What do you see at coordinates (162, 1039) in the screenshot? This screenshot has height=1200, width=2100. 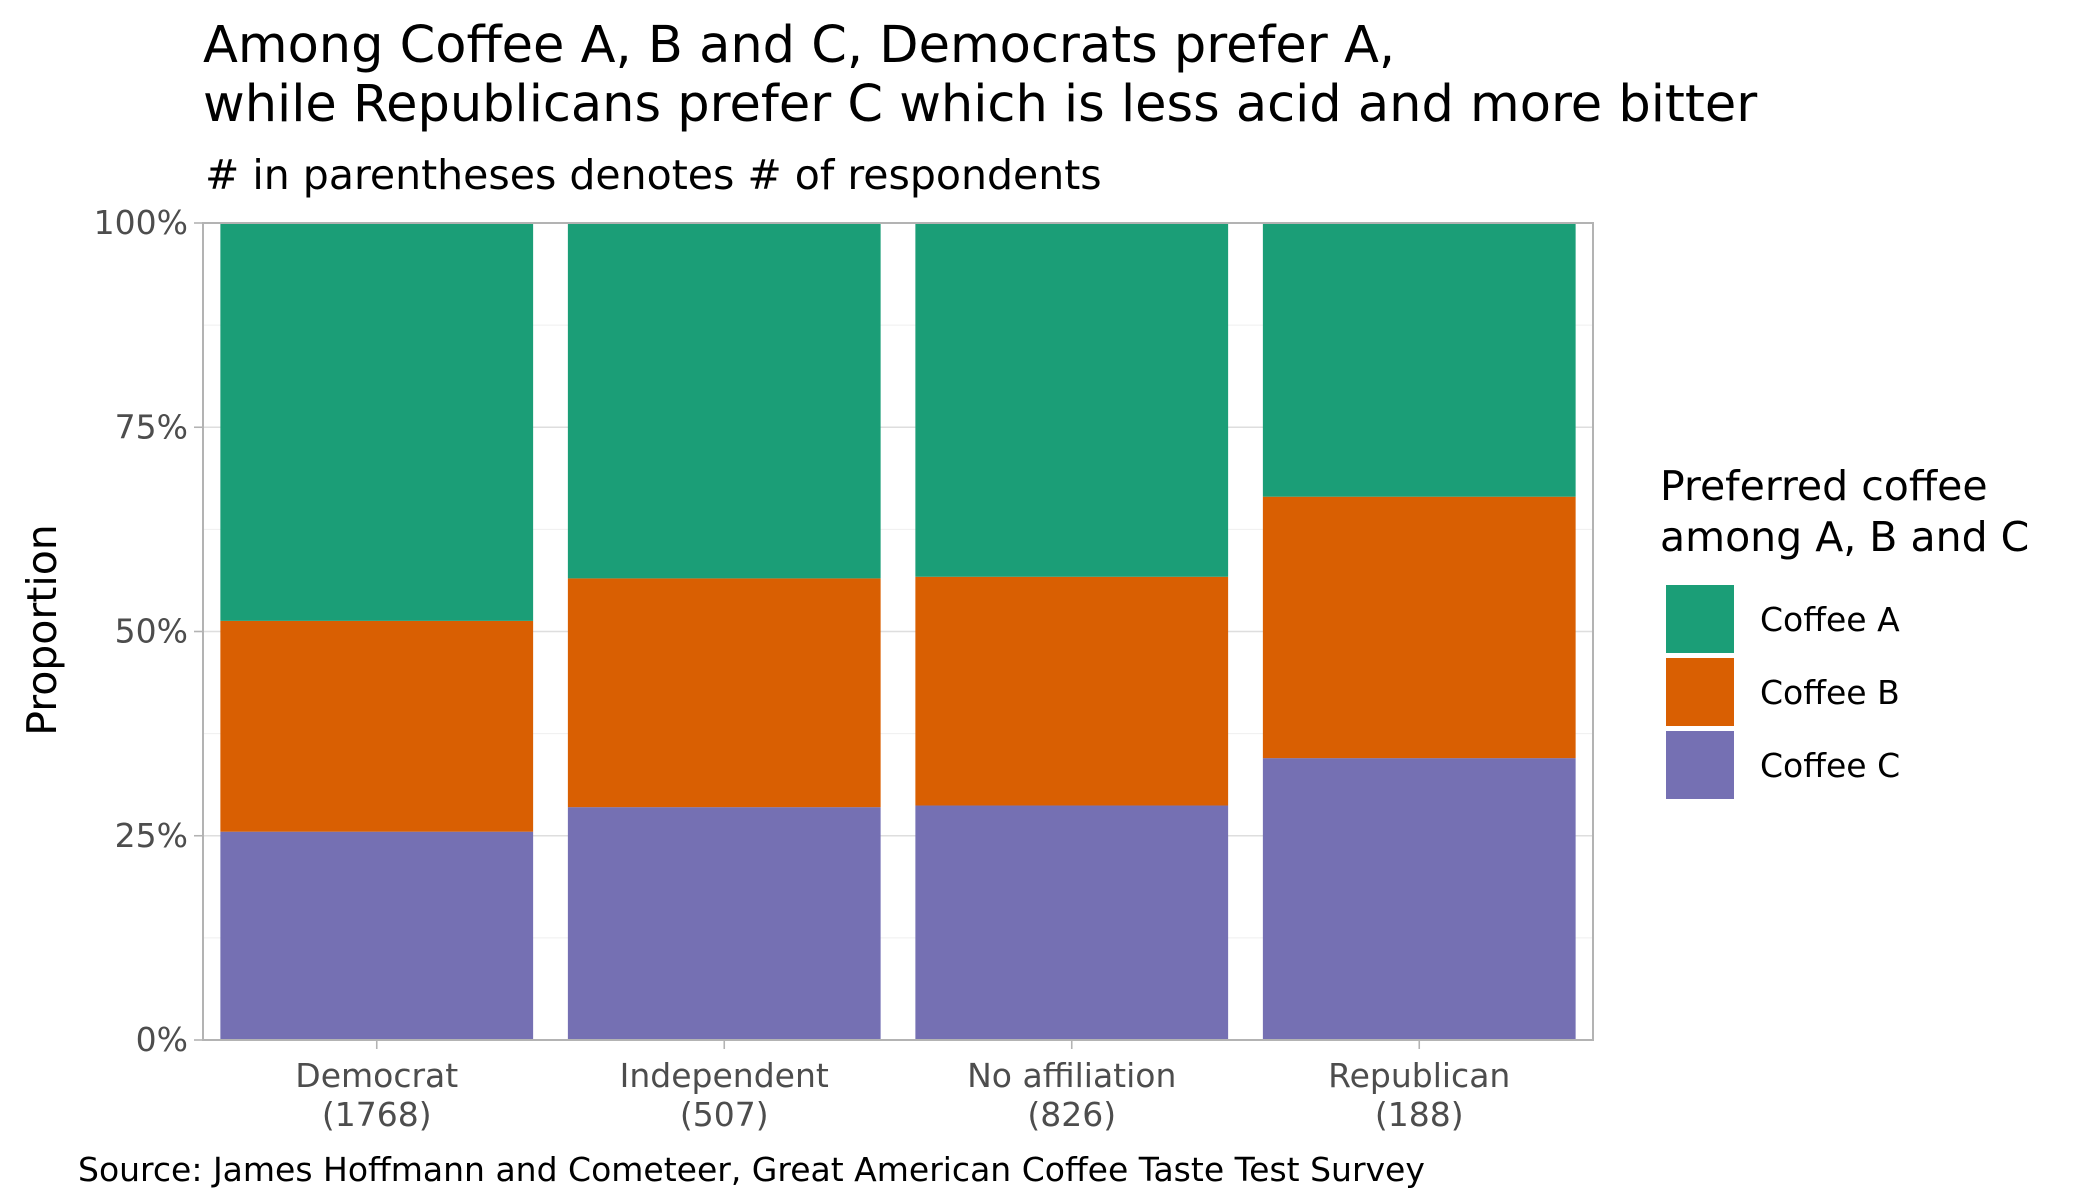 I see `y-tick-label: 0%` at bounding box center [162, 1039].